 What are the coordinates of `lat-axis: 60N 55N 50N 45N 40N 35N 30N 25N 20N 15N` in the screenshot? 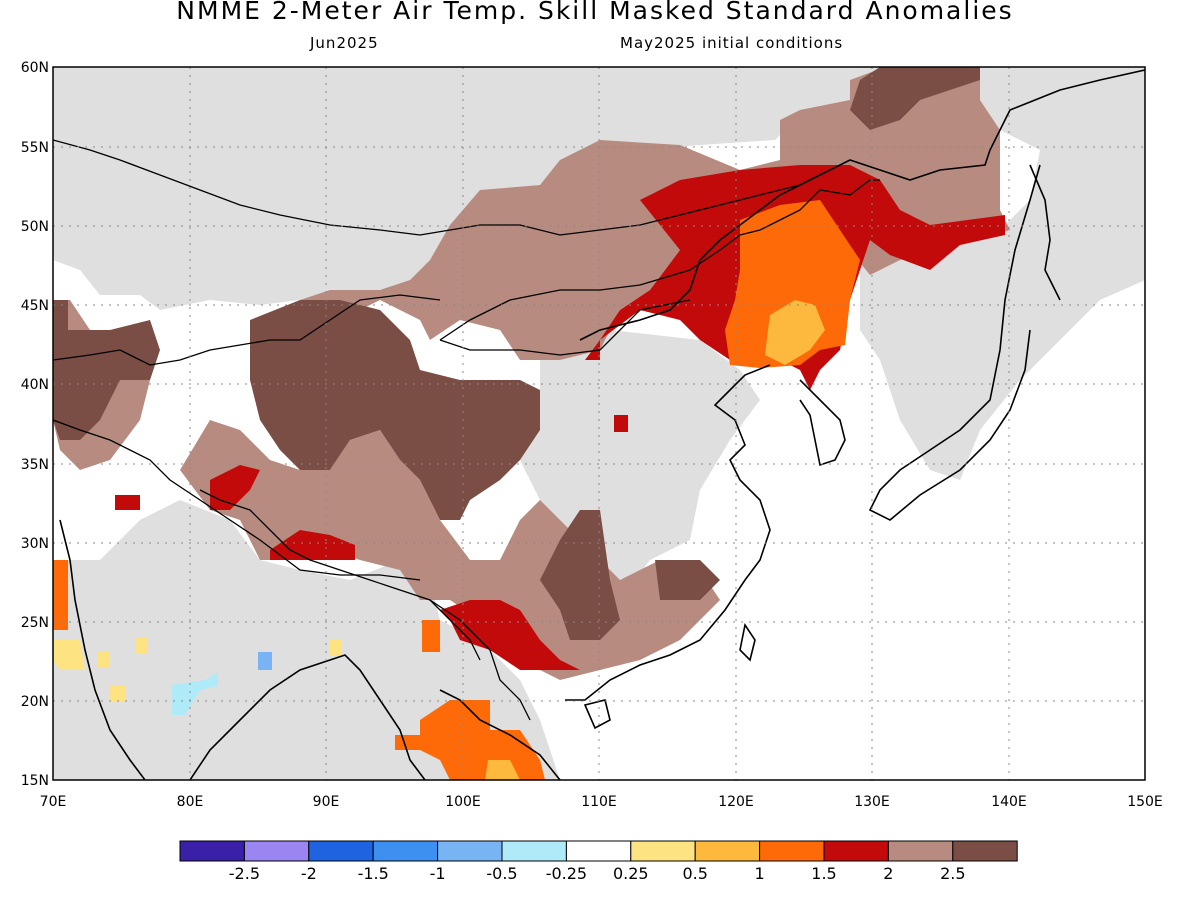 It's located at (35, 424).